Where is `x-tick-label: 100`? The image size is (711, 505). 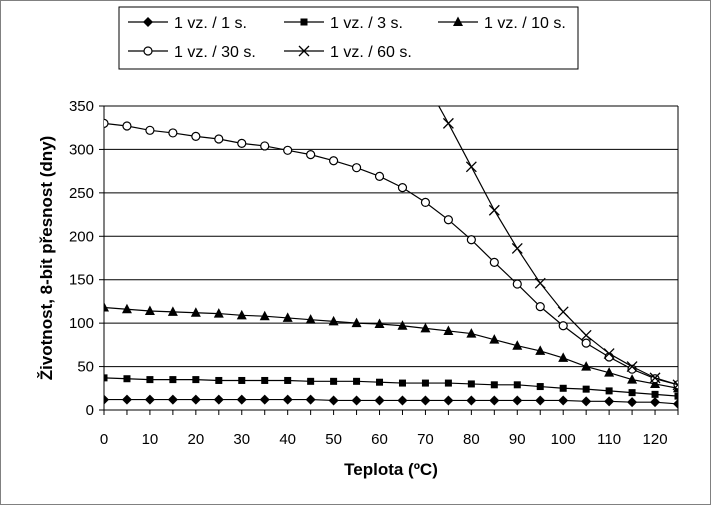
x-tick-label: 100 is located at coordinates (563, 439).